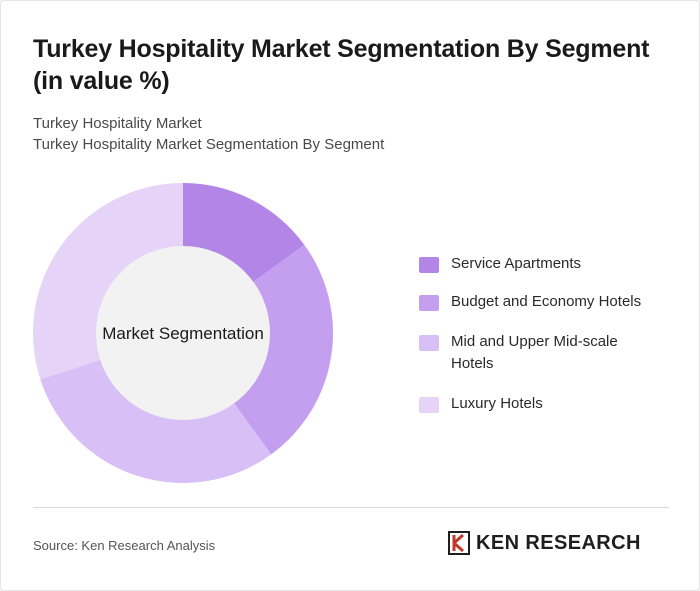 This screenshot has height=591, width=700. I want to click on legend-item: Service Apartments, so click(535, 264).